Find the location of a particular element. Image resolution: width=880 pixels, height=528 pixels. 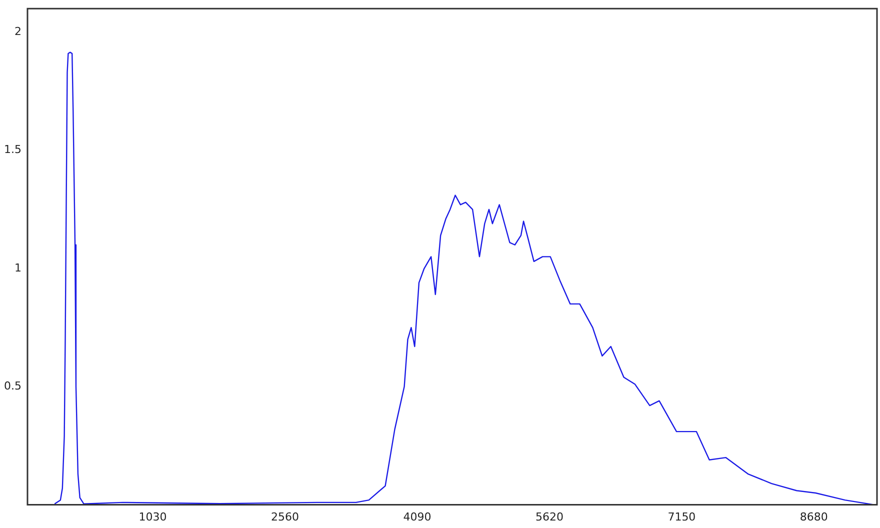

x-tick-label: 2560 is located at coordinates (285, 517).